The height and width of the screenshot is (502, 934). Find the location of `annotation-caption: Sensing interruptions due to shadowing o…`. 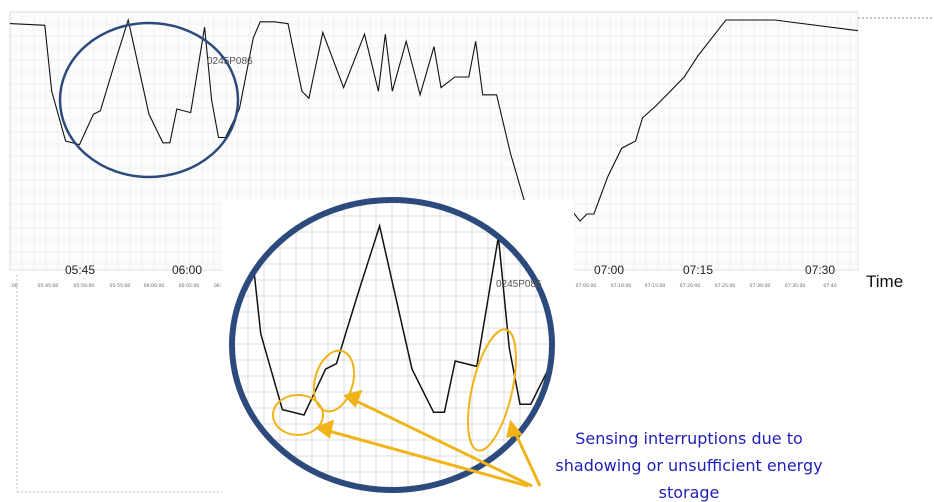

annotation-caption: Sensing interruptions due to shadowing o… is located at coordinates (688, 465).